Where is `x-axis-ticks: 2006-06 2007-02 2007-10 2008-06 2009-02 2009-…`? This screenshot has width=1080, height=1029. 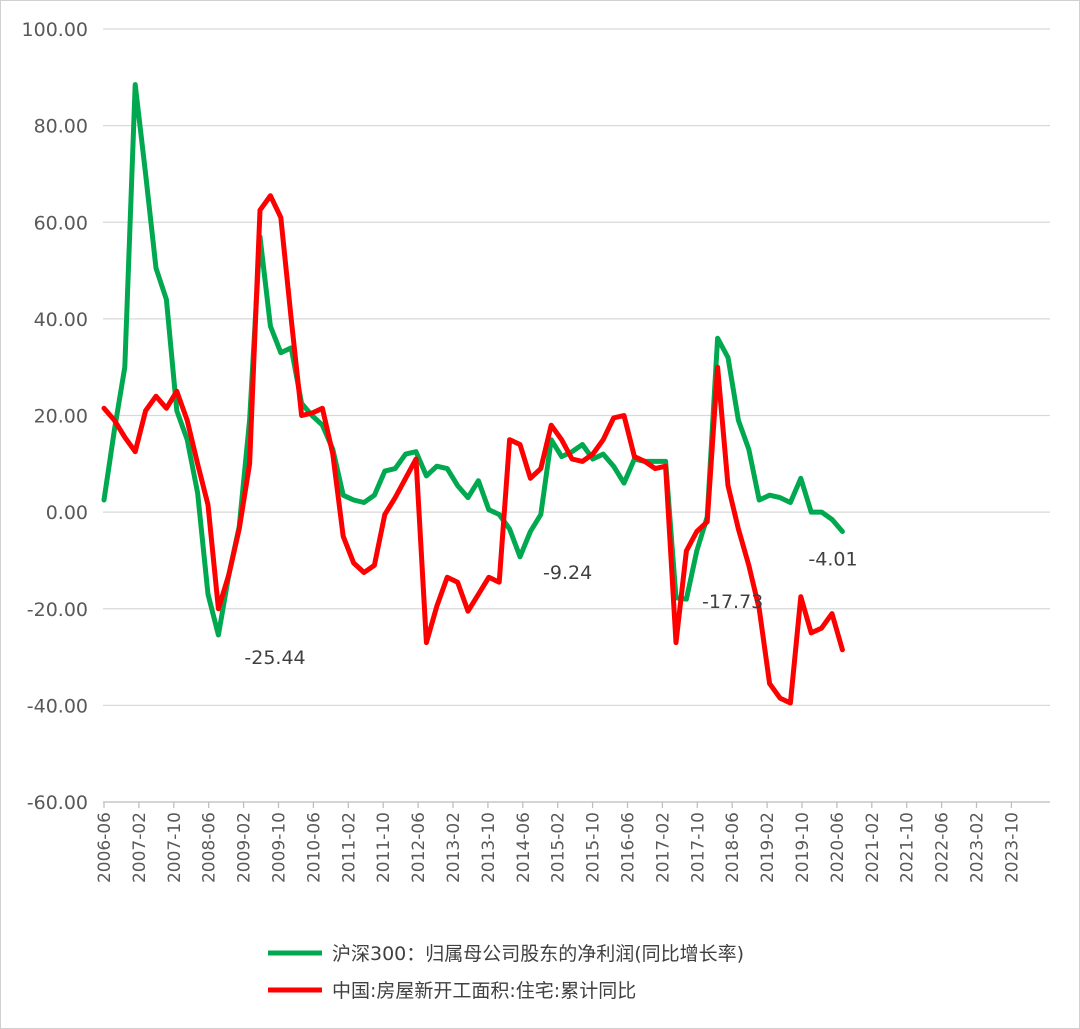
x-axis-ticks: 2006-06 2007-02 2007-10 2008-06 2009-02 2009-… is located at coordinates (558, 842).